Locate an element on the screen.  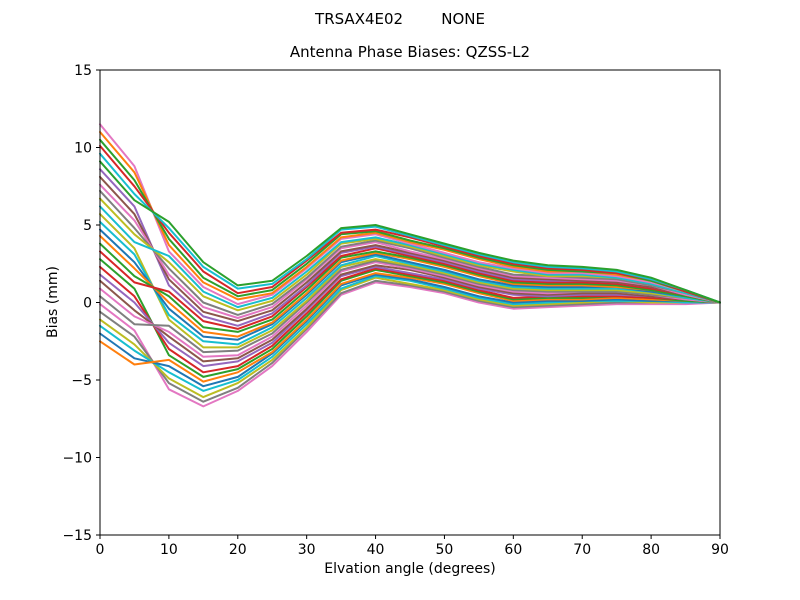
x-axis-ticks: 0 10 20 30 40 50 60 70 80 90 is located at coordinates (412, 546).